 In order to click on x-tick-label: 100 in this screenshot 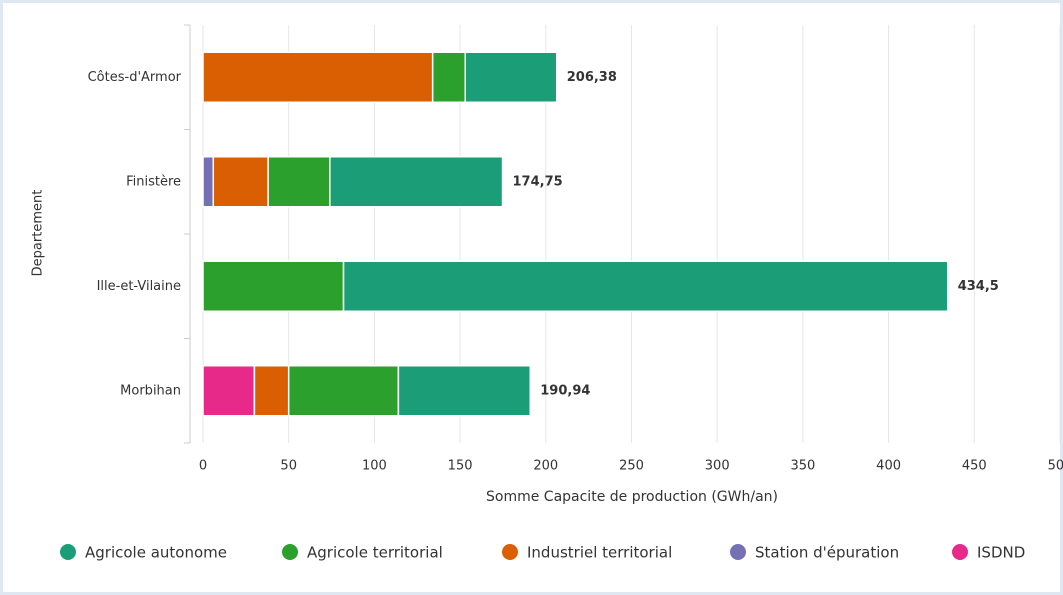, I will do `click(374, 466)`.